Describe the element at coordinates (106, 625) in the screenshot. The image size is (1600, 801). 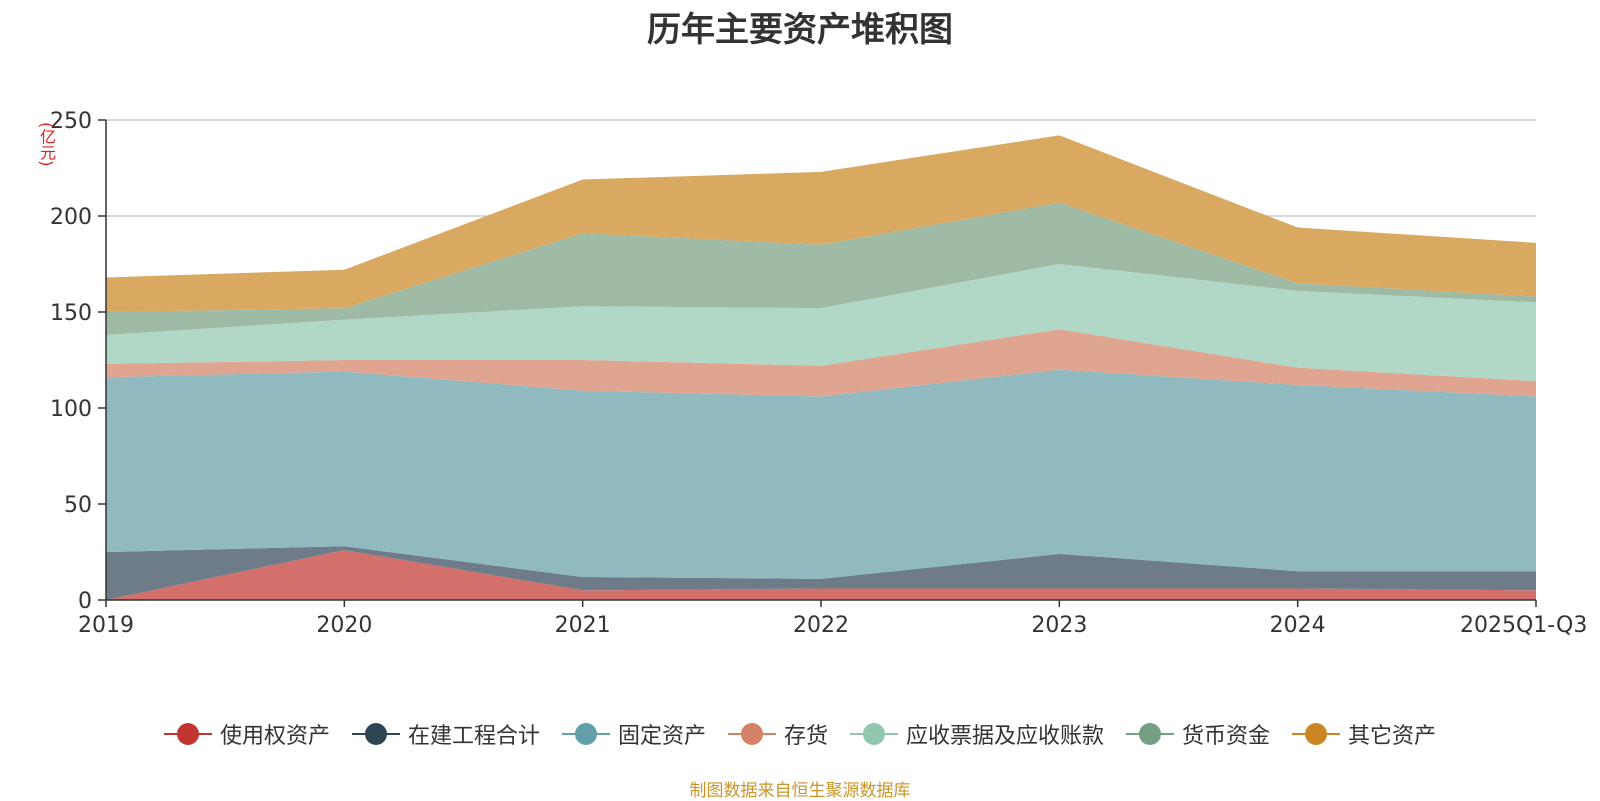
I see `x-tick-label: 2019` at that location.